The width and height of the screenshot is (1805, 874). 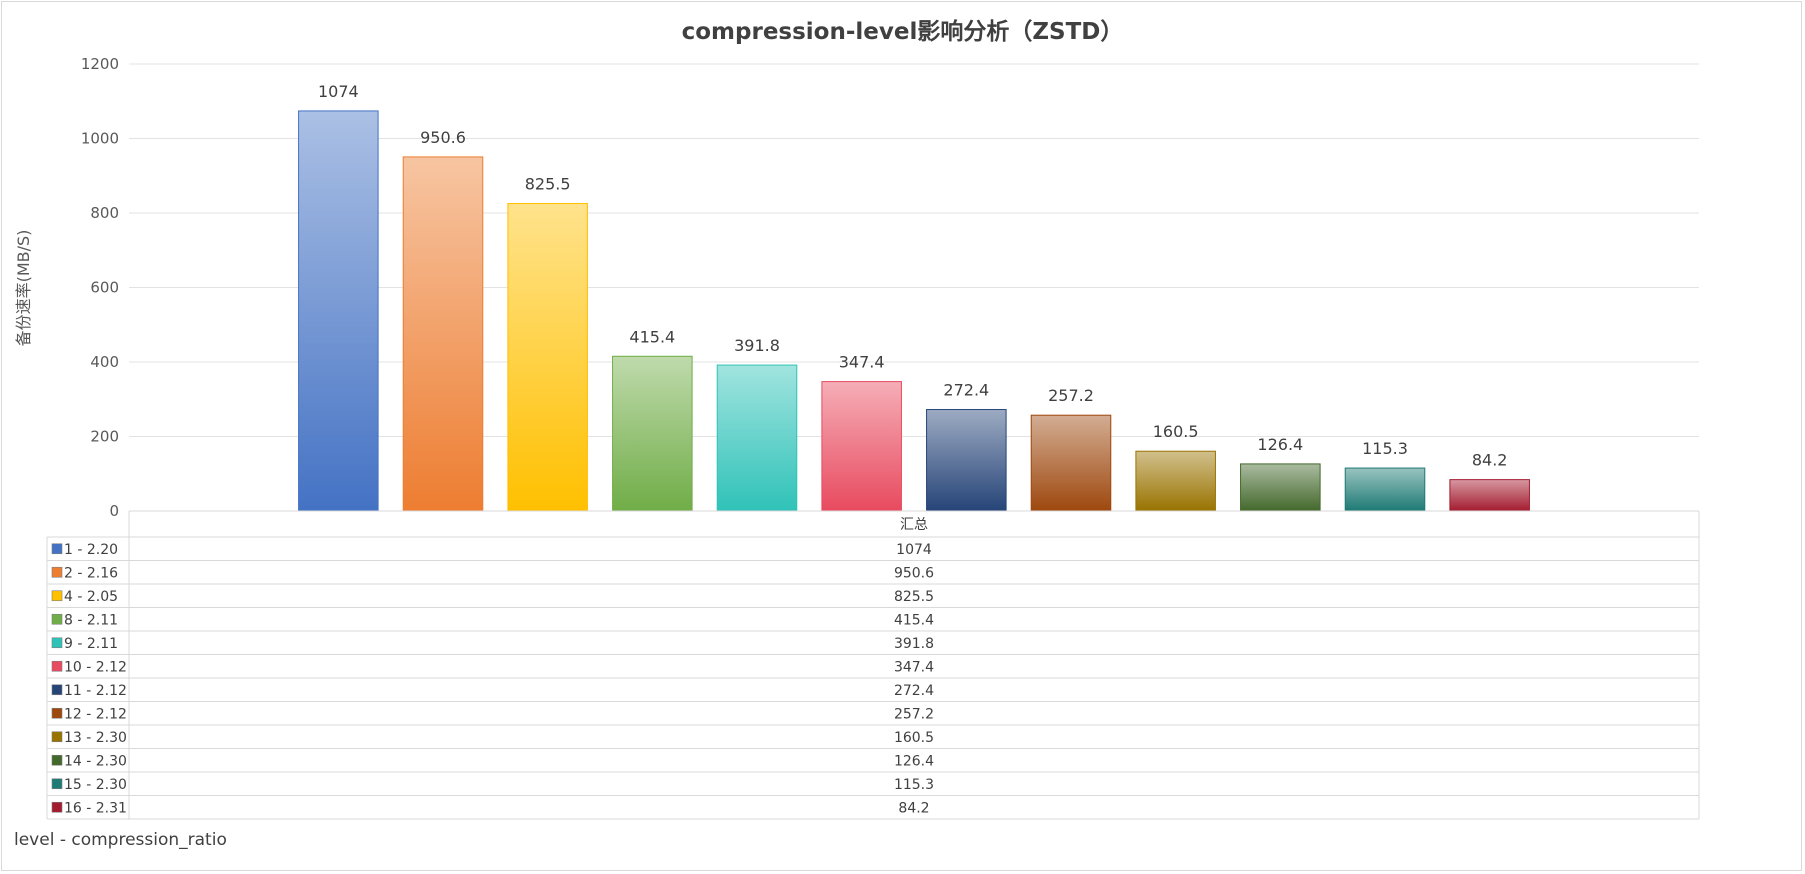 I want to click on table-value: 415.4, so click(x=914, y=620).